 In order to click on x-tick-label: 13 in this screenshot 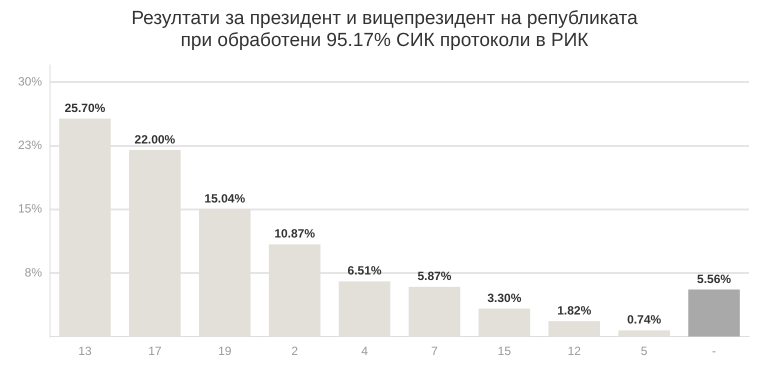, I will do `click(85, 351)`.